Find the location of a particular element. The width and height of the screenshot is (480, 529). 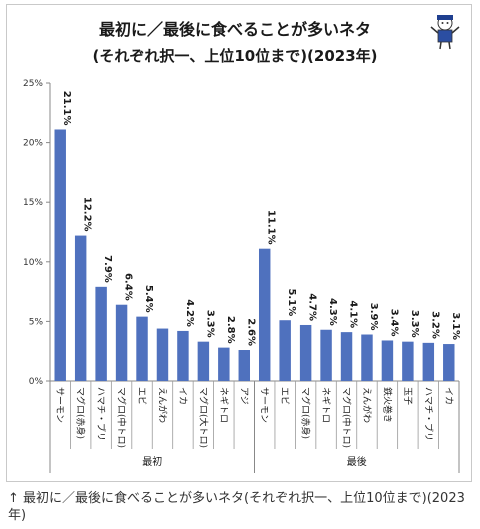

chart-title-line-1: 最初に／最後に食べることが多いネタ is located at coordinates (235, 29).